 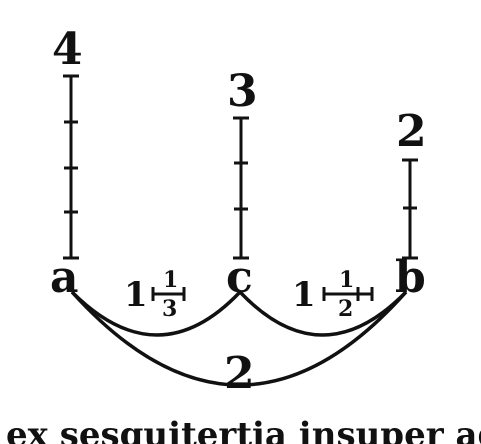 What do you see at coordinates (136, 295) in the screenshot?
I see `ratio-a-c-whole: 1` at bounding box center [136, 295].